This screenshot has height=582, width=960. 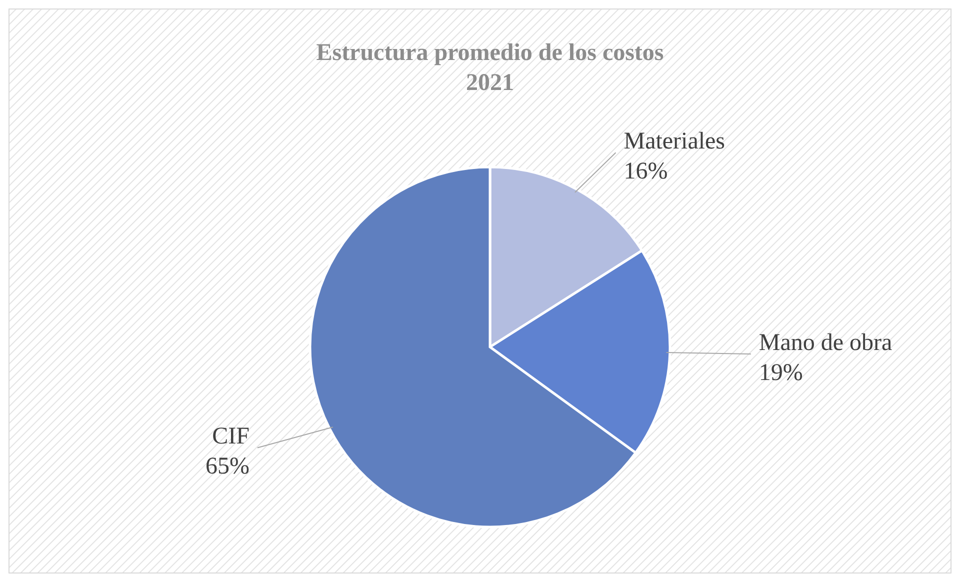 I want to click on slice-label: CIF, so click(x=231, y=437).